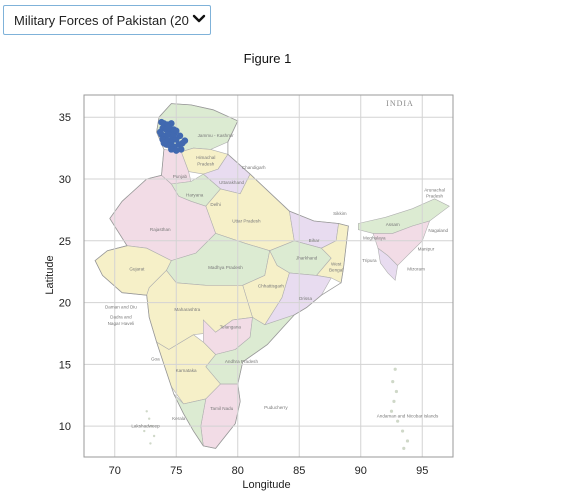 This screenshot has height=501, width=575. Describe the element at coordinates (101, 20) in the screenshot. I see `dataset-select-value: Military Forces of Pakistan (20` at that location.